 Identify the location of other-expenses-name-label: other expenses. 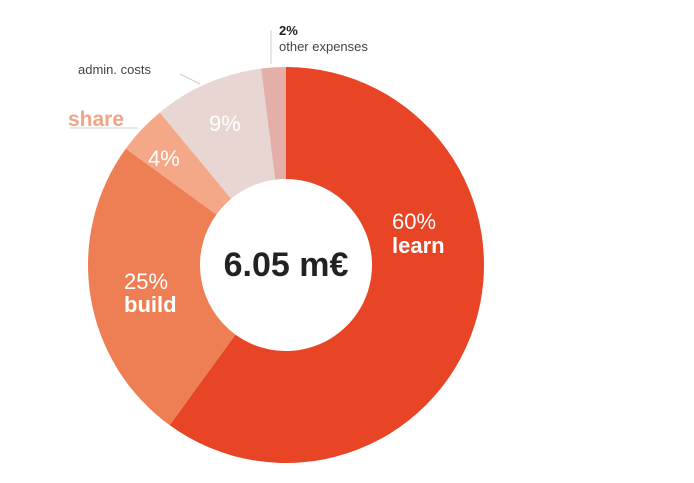
(323, 46).